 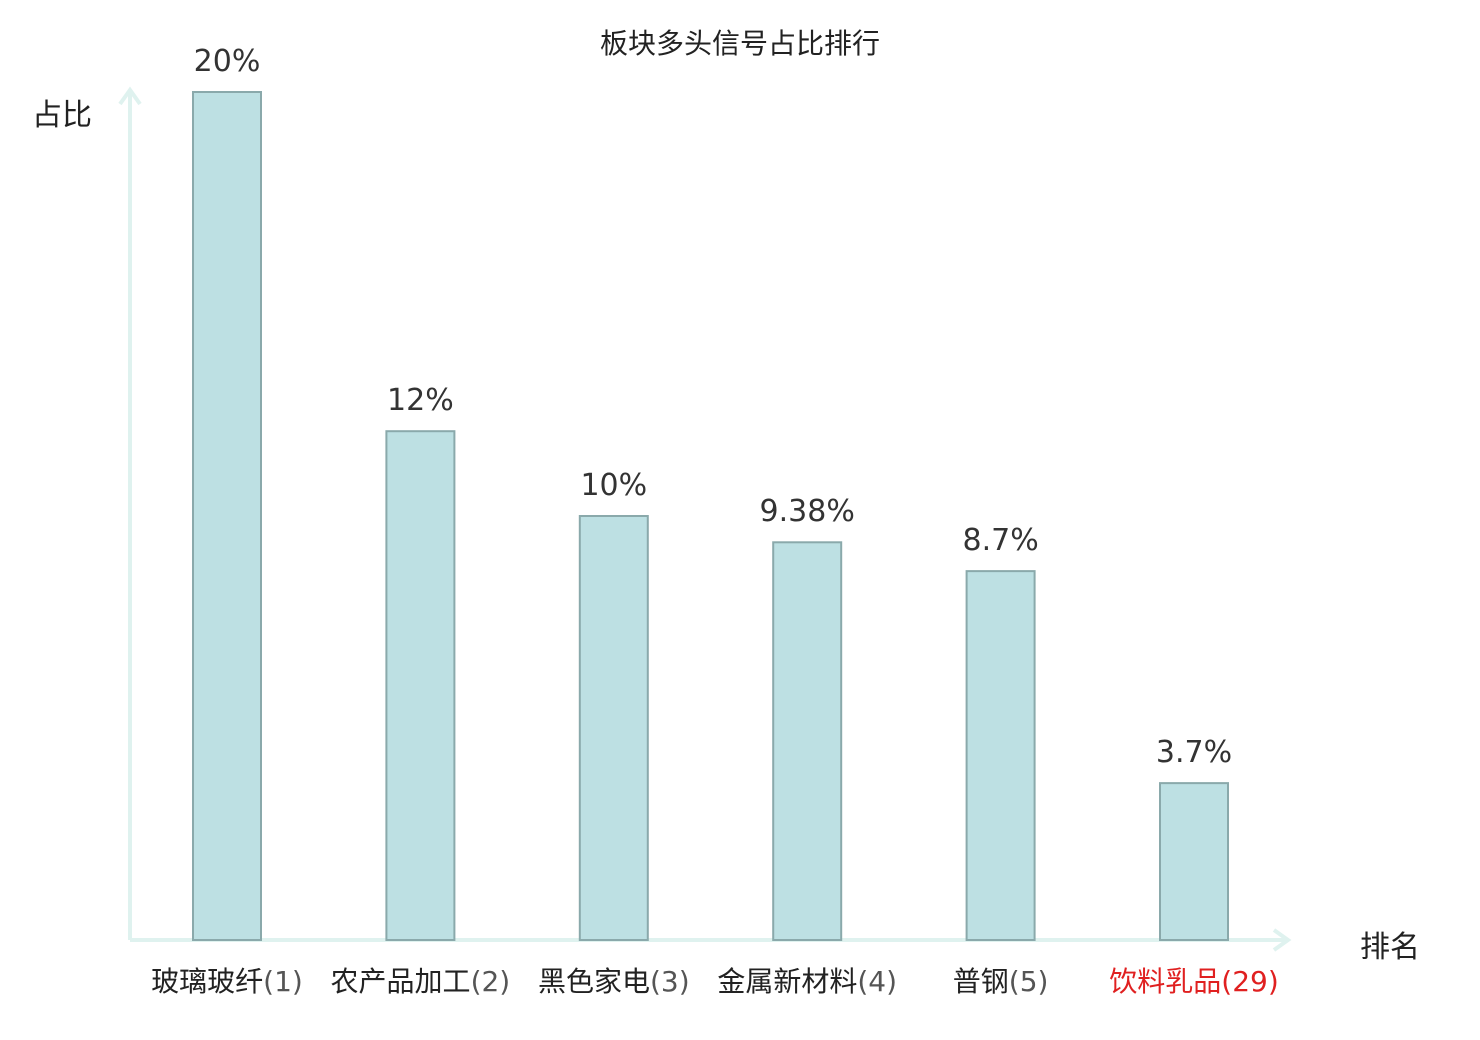 What do you see at coordinates (1390, 947) in the screenshot?
I see `x-axis-label: 排名` at bounding box center [1390, 947].